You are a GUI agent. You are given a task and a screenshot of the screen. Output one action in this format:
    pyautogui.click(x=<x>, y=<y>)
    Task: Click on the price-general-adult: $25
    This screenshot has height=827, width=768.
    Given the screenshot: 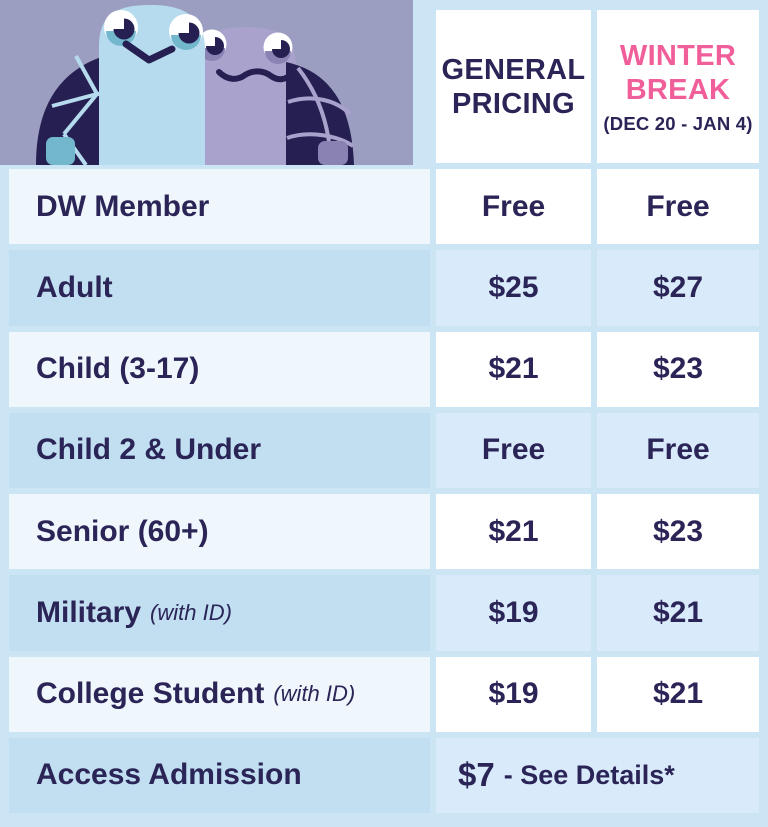 What is the action you would take?
    pyautogui.click(x=513, y=288)
    